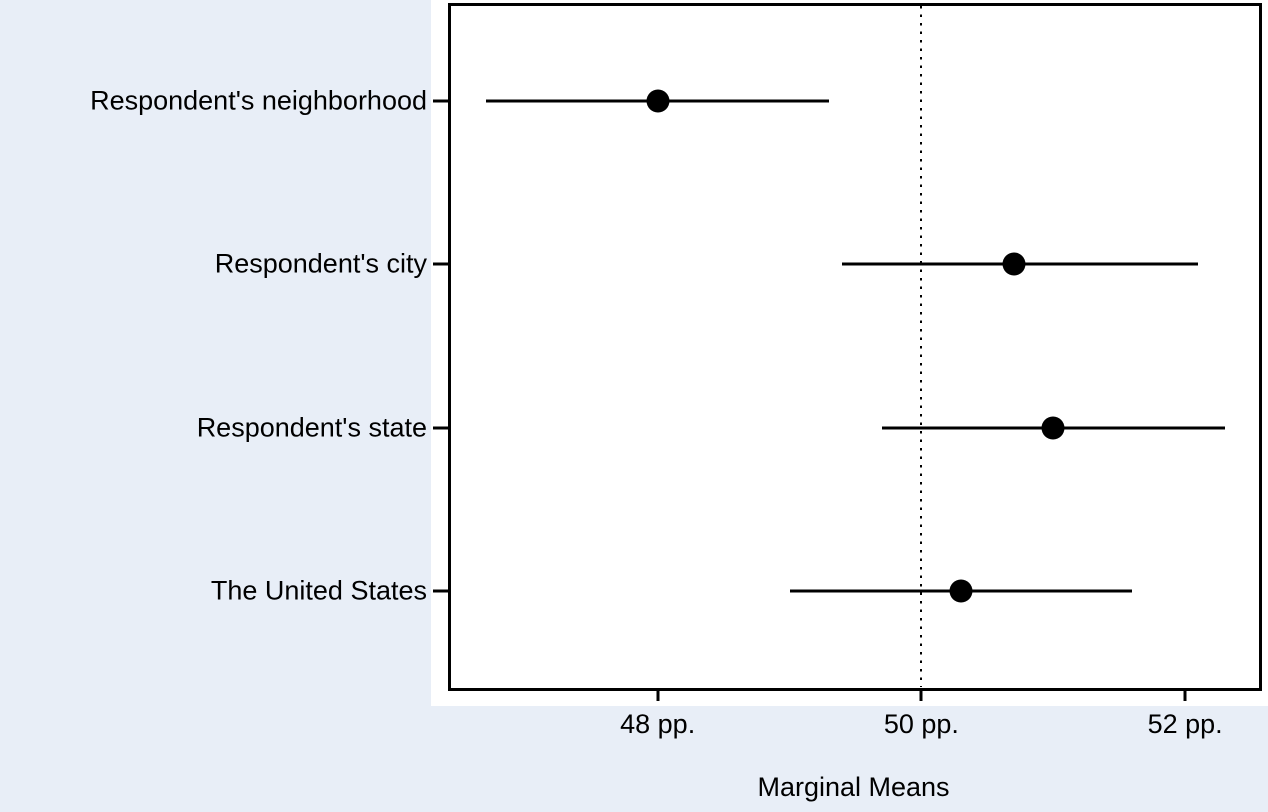  Describe the element at coordinates (658, 724) in the screenshot. I see `x-tick-label: 48 pp.` at that location.